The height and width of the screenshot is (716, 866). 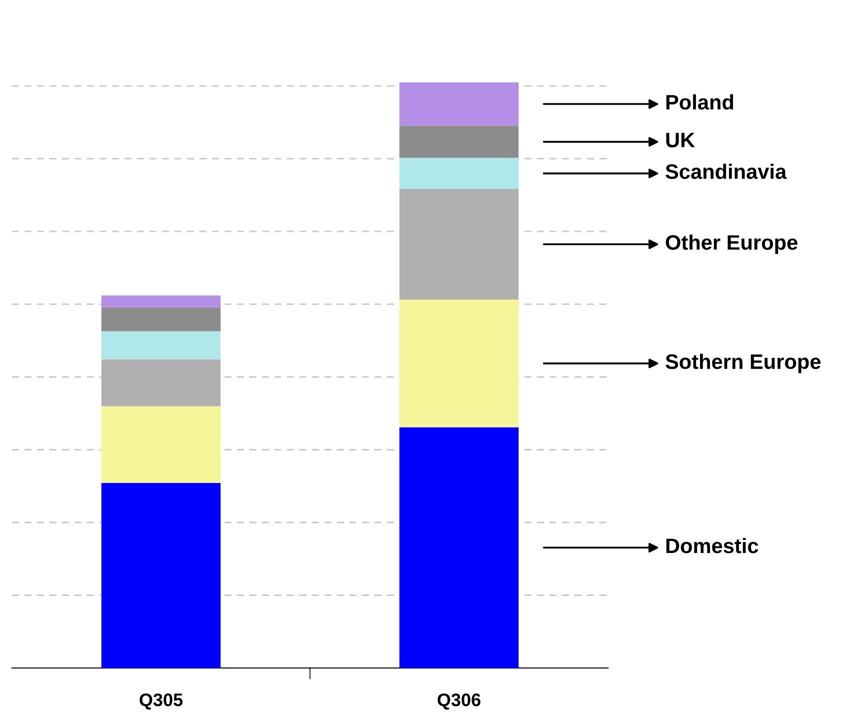 What do you see at coordinates (700, 102) in the screenshot?
I see `text: Poland` at bounding box center [700, 102].